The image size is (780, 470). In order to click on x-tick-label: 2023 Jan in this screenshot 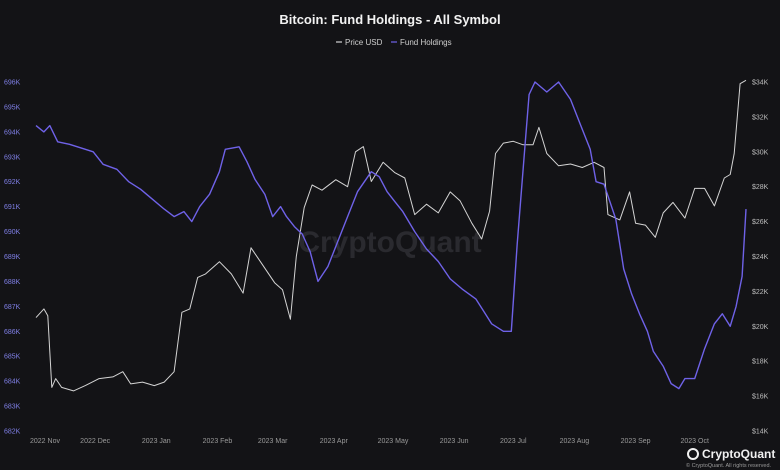, I will do `click(156, 441)`.